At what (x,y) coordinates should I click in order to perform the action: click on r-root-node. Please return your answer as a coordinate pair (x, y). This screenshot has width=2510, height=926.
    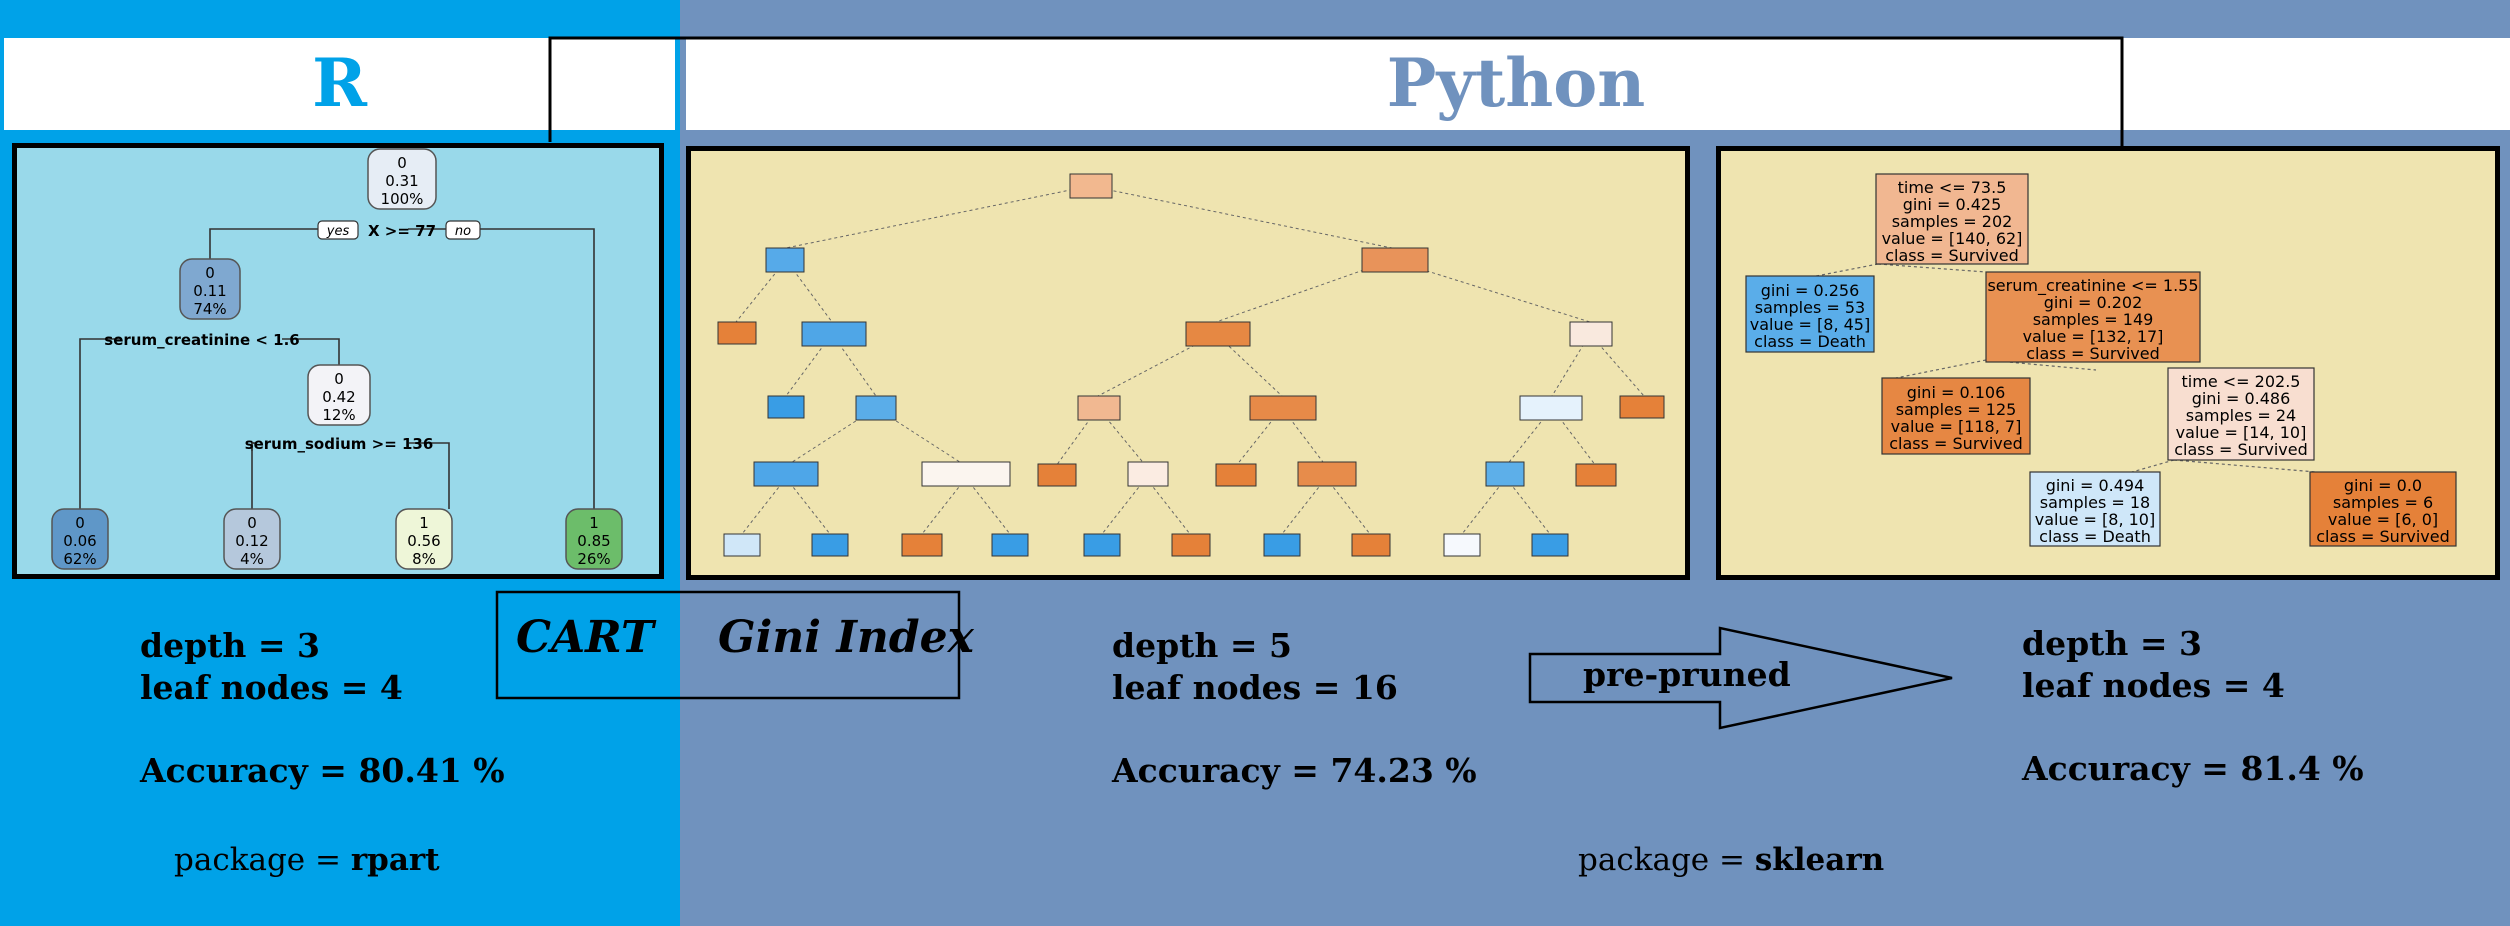
    Looking at the image, I should click on (402, 179).